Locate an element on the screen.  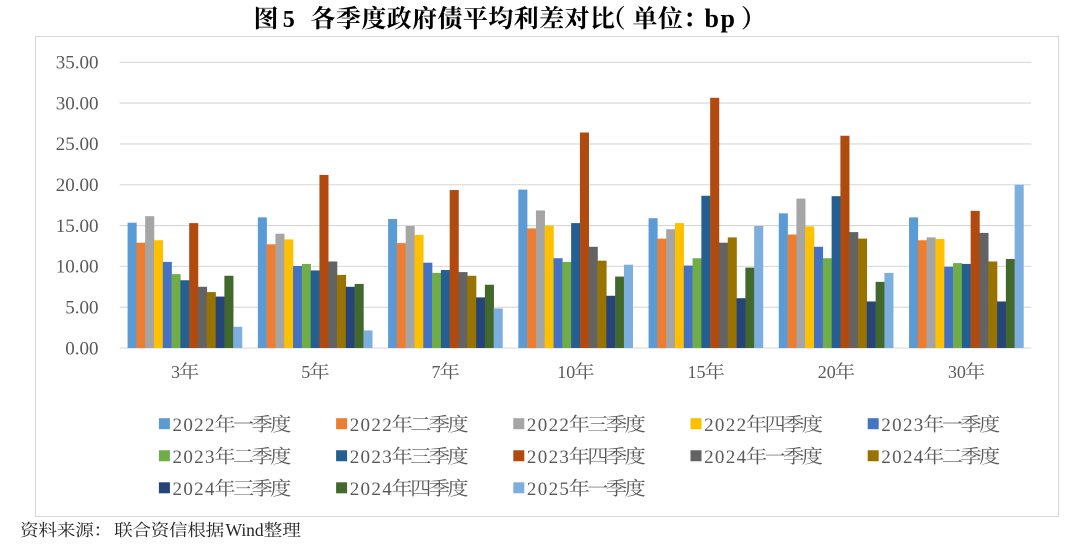
svg-text: 10.00 is located at coordinates (77, 267).